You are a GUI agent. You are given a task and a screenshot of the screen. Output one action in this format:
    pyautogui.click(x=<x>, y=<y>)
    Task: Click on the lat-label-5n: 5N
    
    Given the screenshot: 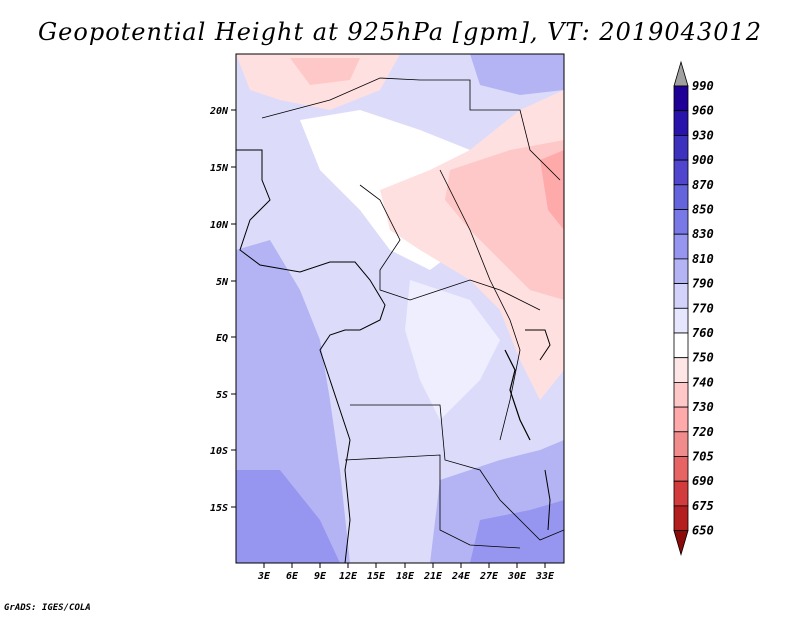 What is the action you would take?
    pyautogui.click(x=222, y=282)
    